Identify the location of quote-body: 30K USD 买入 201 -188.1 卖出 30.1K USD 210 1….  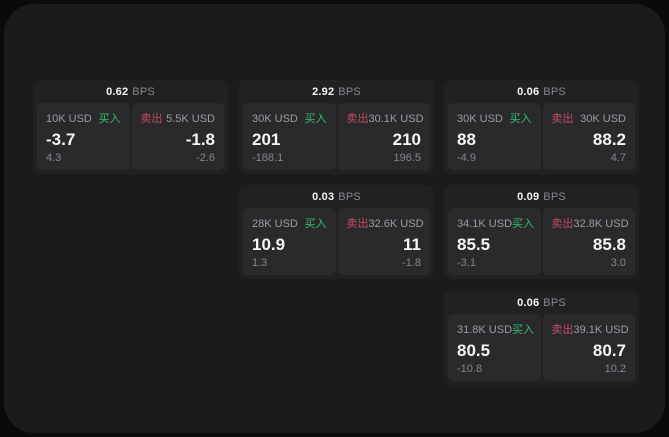
(336, 136).